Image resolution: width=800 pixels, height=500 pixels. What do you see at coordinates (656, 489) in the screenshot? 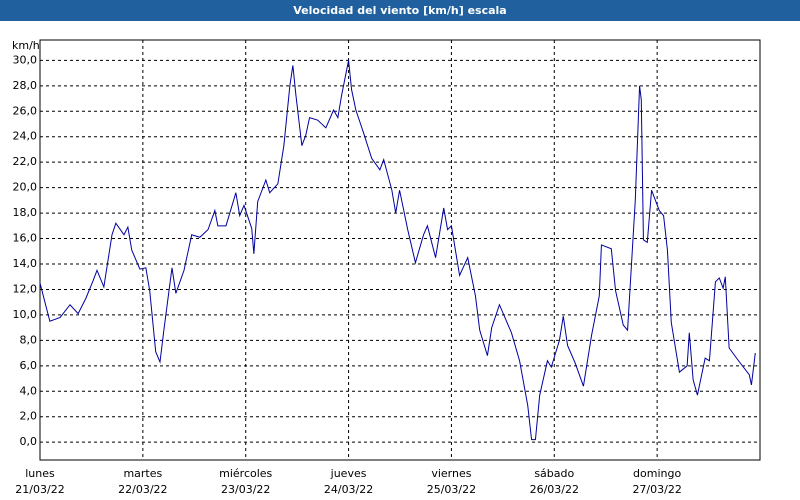
I see `x-tick-date: 27/03/22` at bounding box center [656, 489].